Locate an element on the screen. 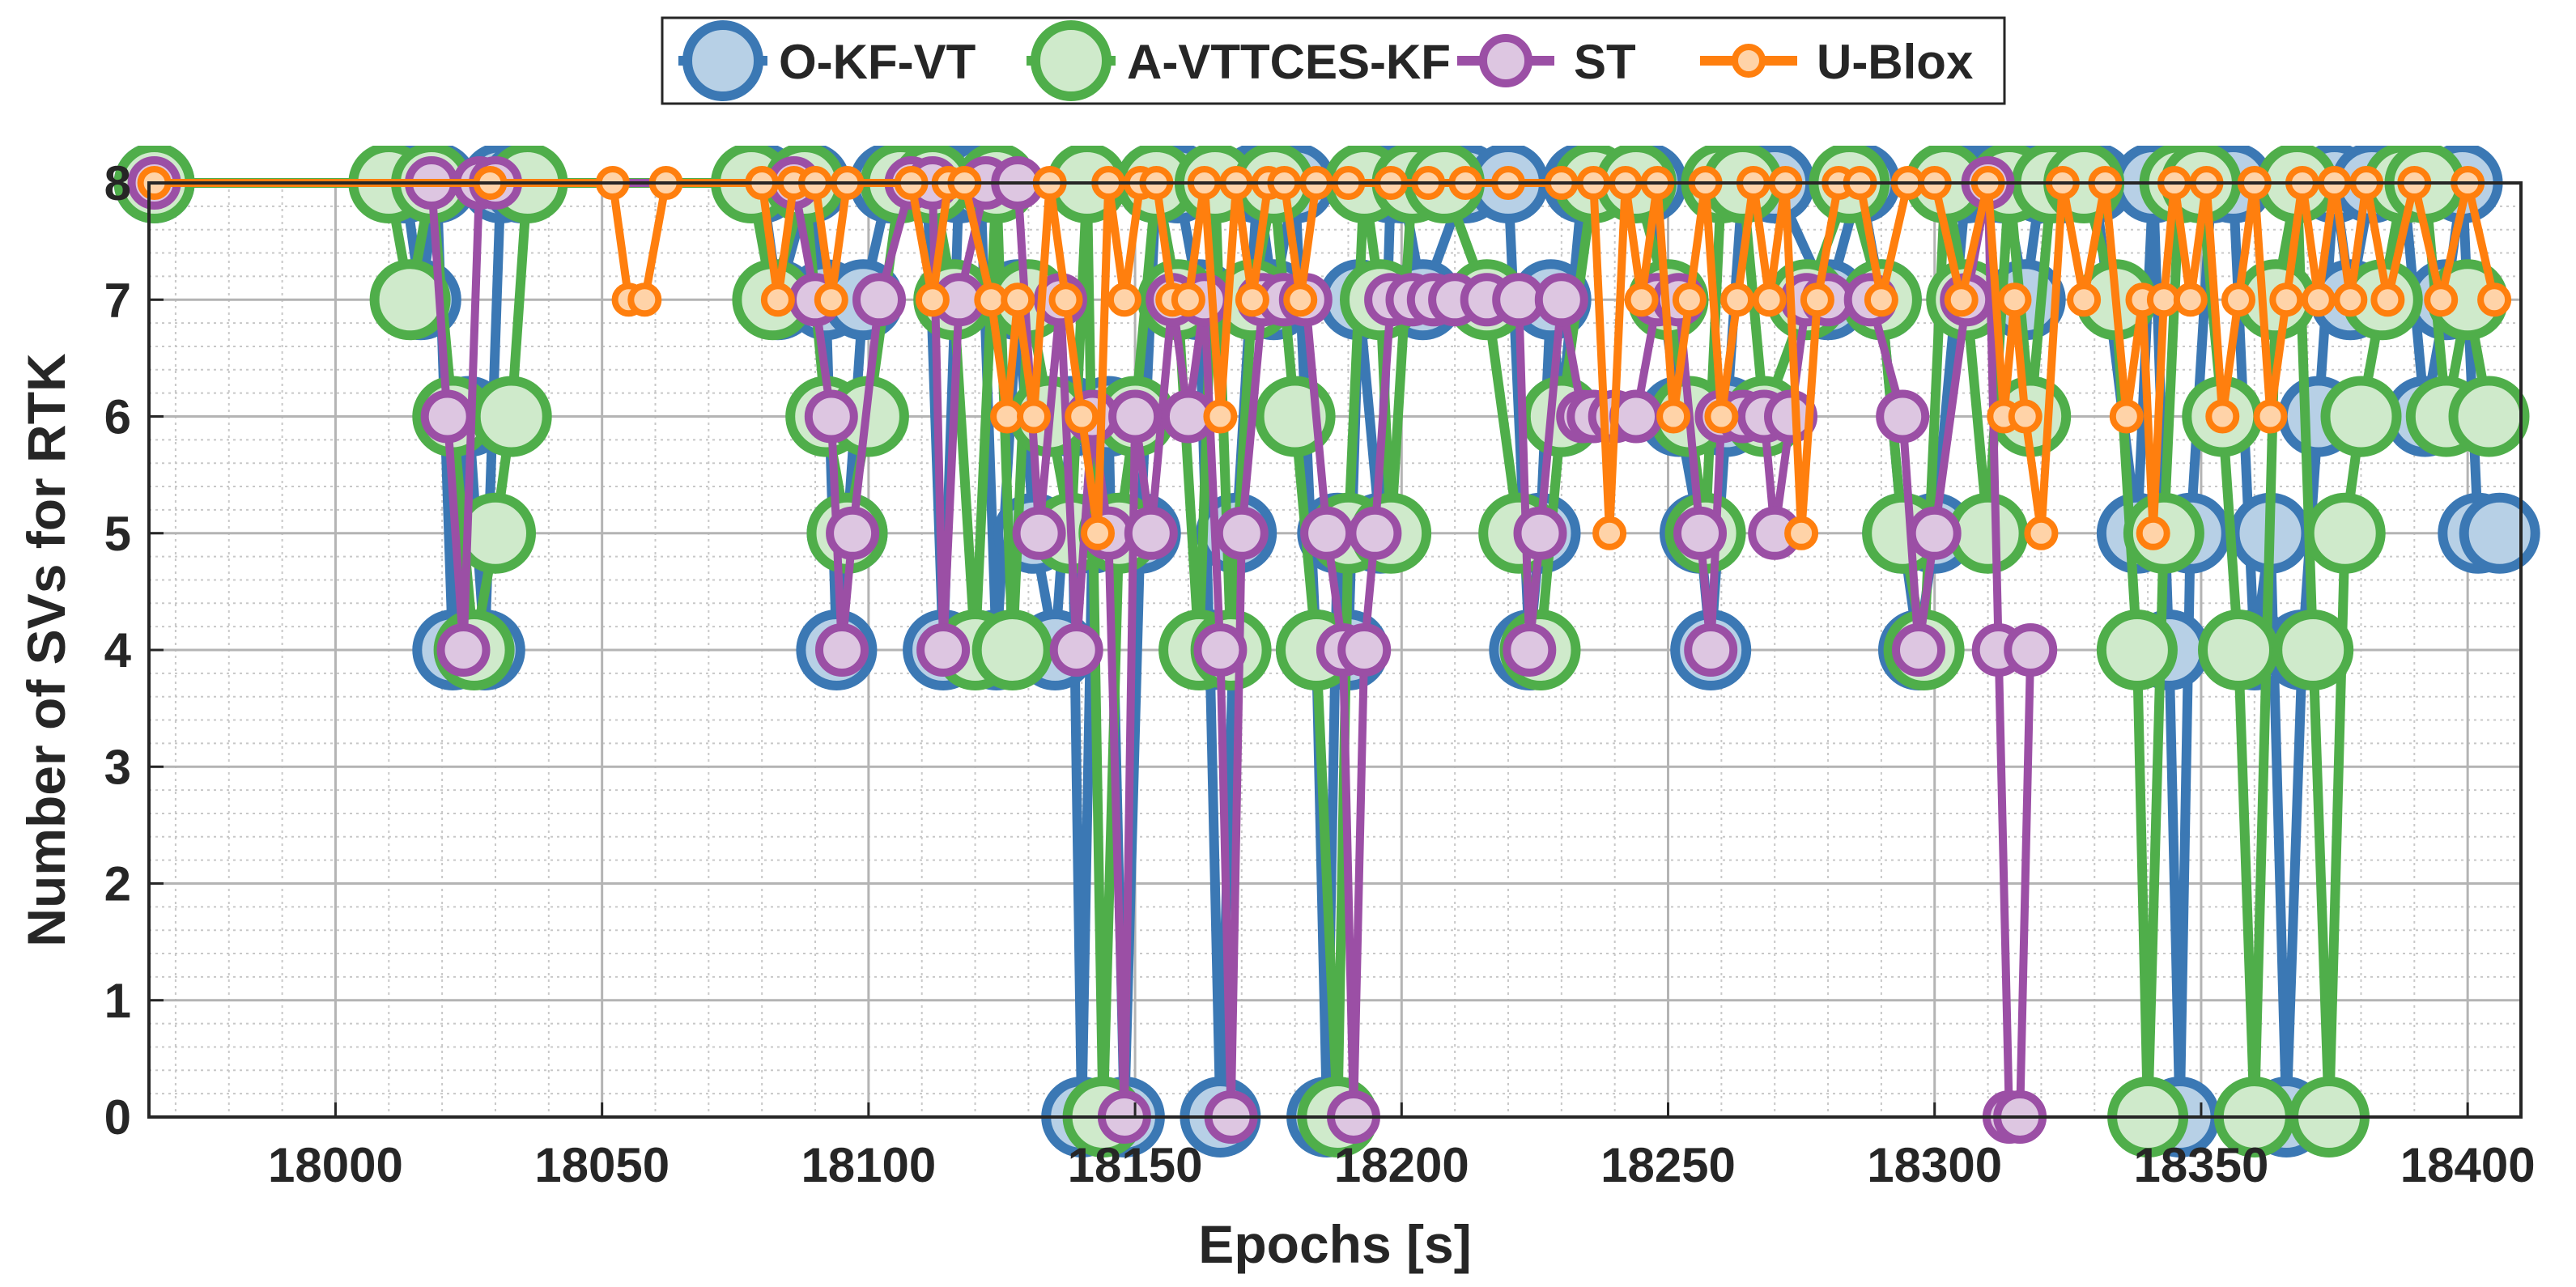 The height and width of the screenshot is (1287, 2576). y-axis-ticks: 0 1 2 3 4 5 6 7 8 is located at coordinates (134, 650).